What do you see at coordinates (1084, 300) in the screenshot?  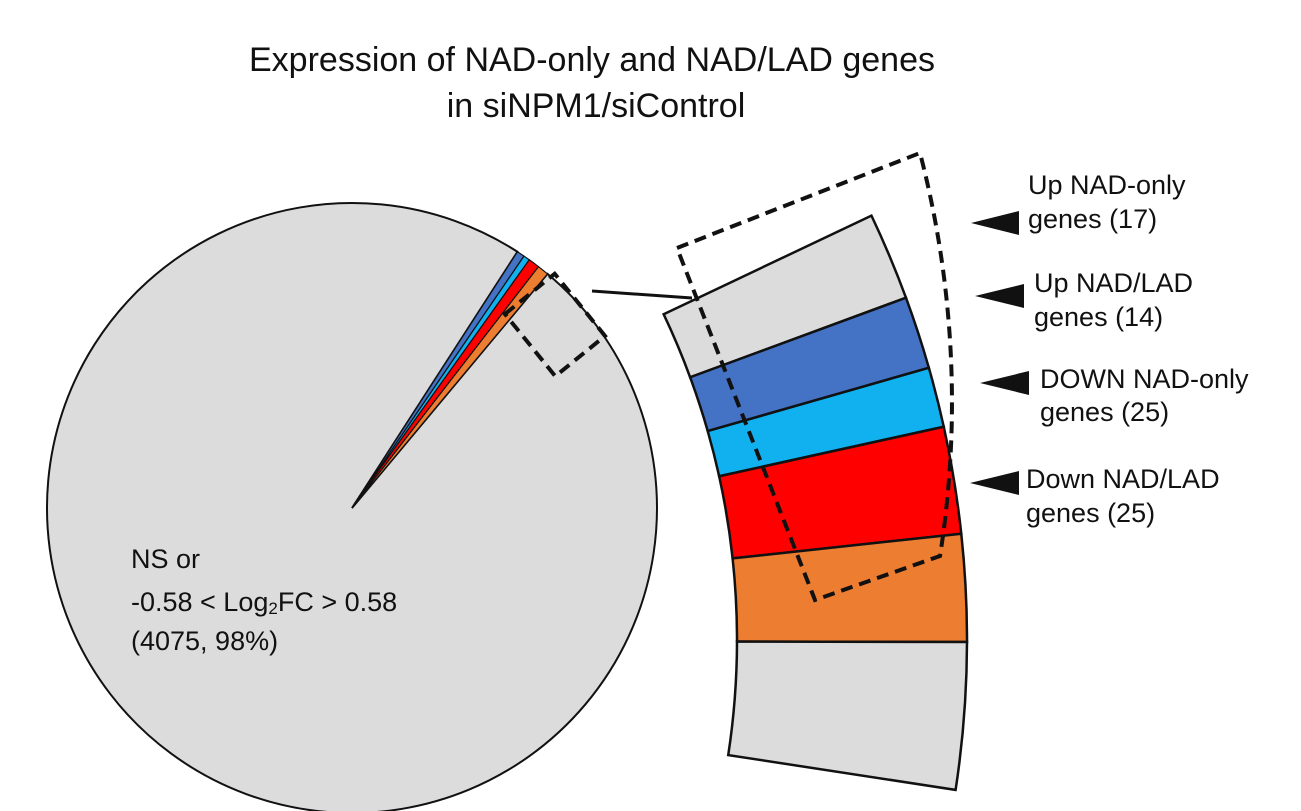 I see `callout-up-nad-lad: Up NAD/LAD genes (14)` at bounding box center [1084, 300].